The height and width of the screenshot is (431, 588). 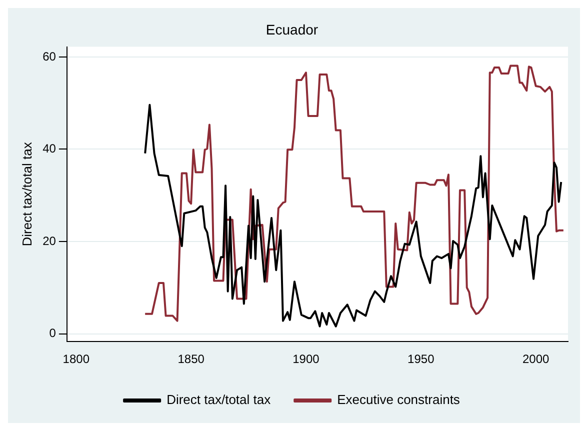 I want to click on legend-label: Direct tax/total tax, so click(x=219, y=400).